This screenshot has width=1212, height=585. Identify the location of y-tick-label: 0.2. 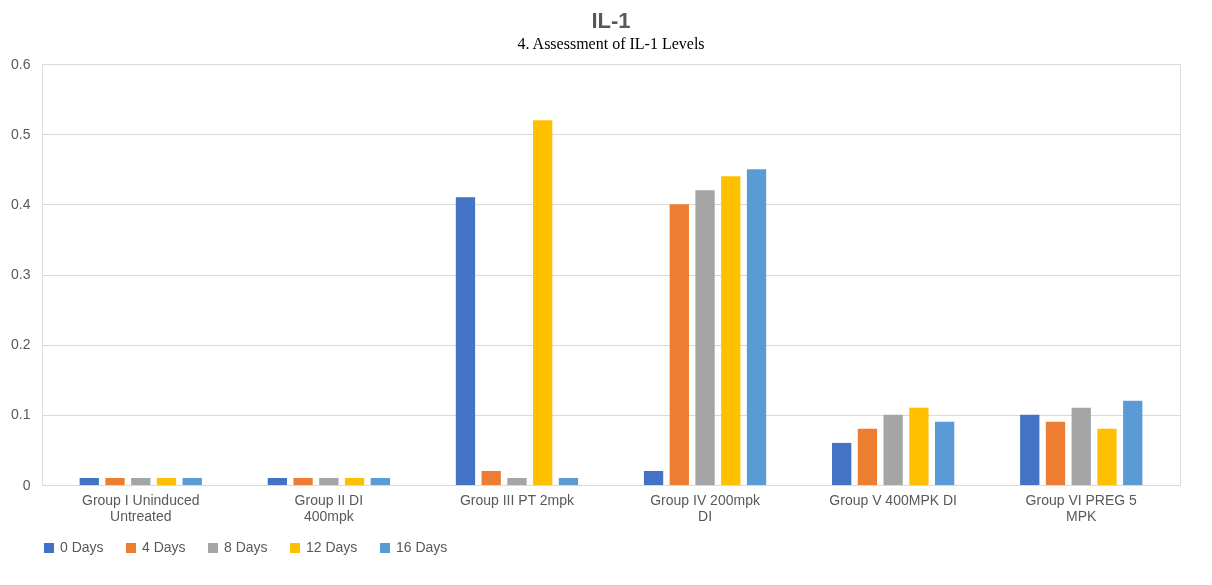
(21, 344).